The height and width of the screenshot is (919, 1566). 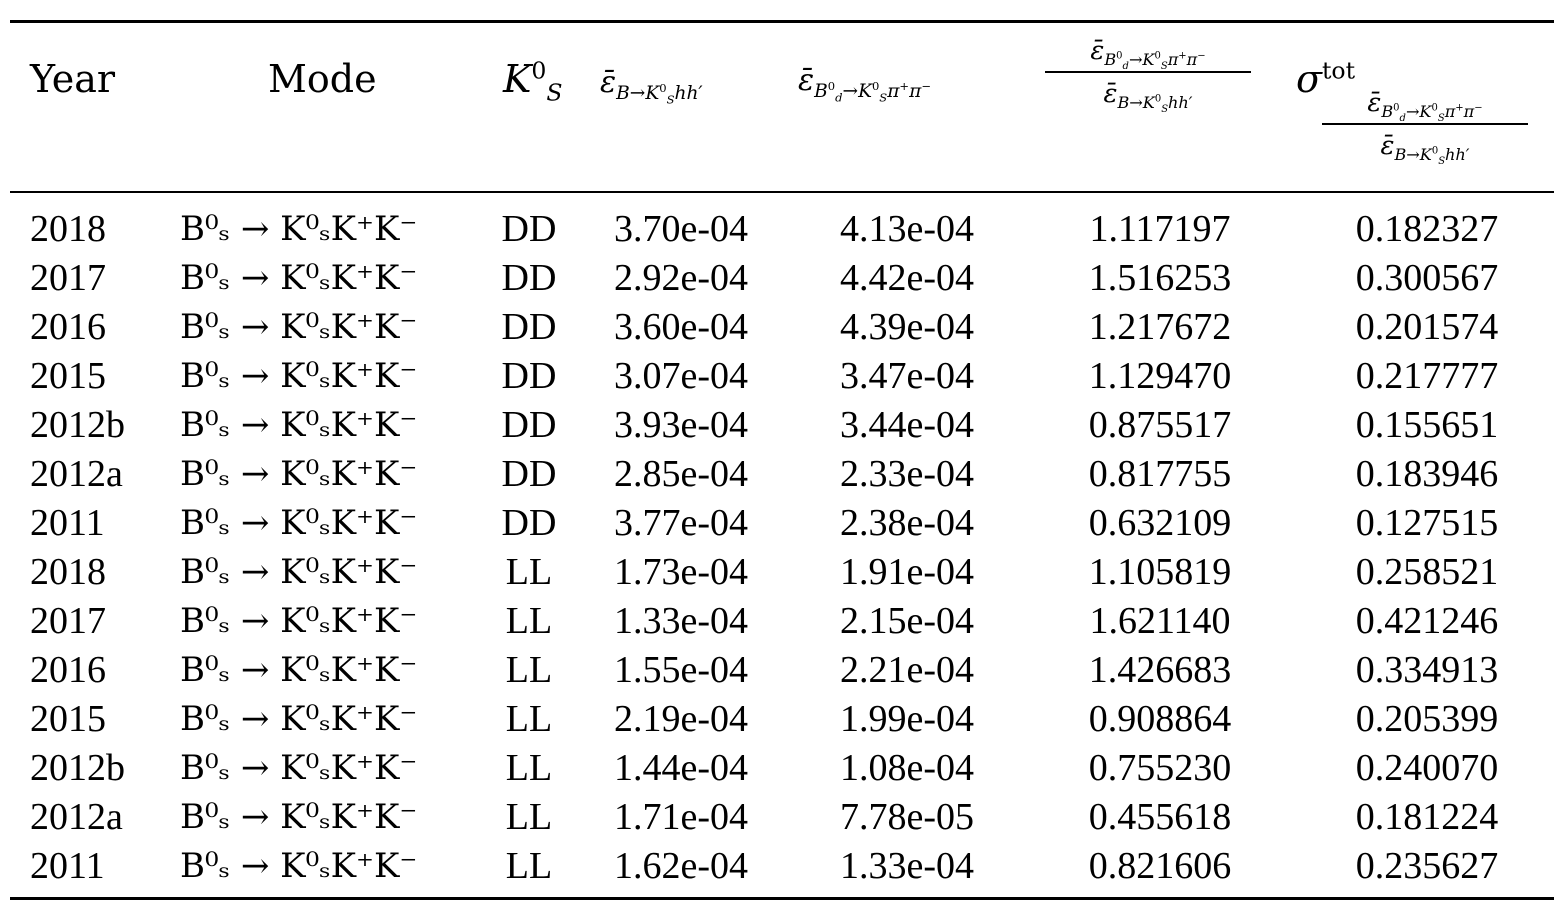 I want to click on cell-year: 2012a, so click(x=76, y=474).